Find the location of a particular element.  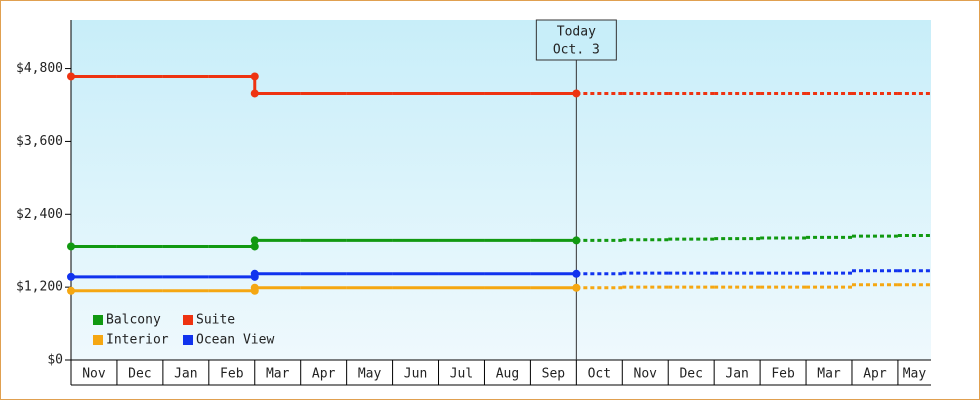

legend-label: Suite is located at coordinates (215, 320).